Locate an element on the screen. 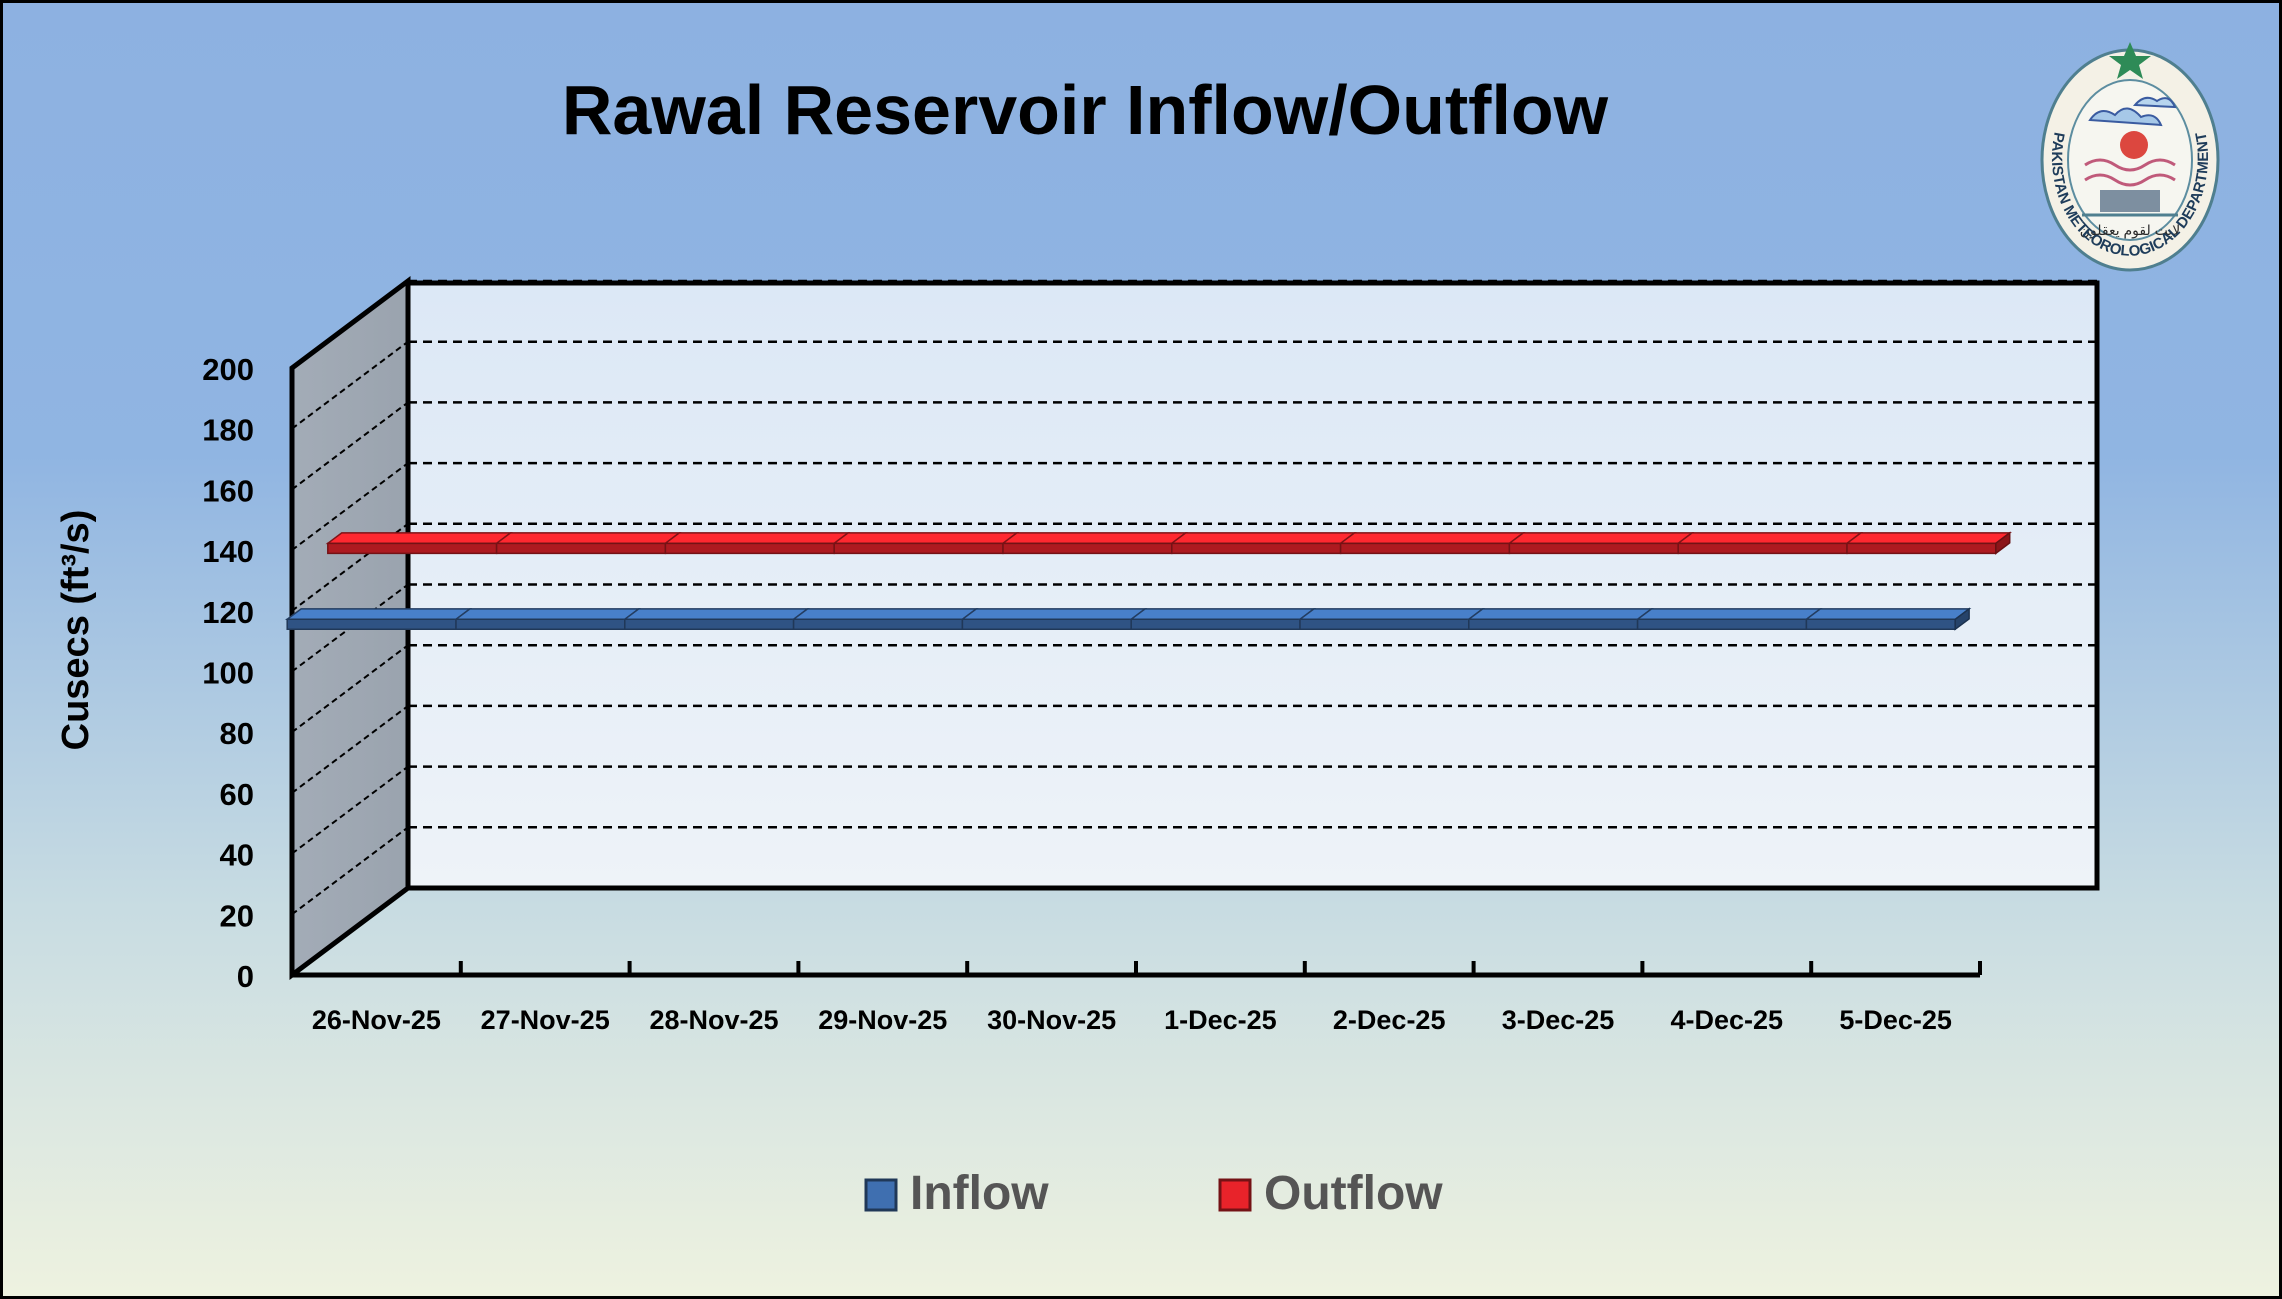 Image resolution: width=2282 pixels, height=1299 pixels. y-axis-label: Cusecs (ft³/s) is located at coordinates (76, 630).